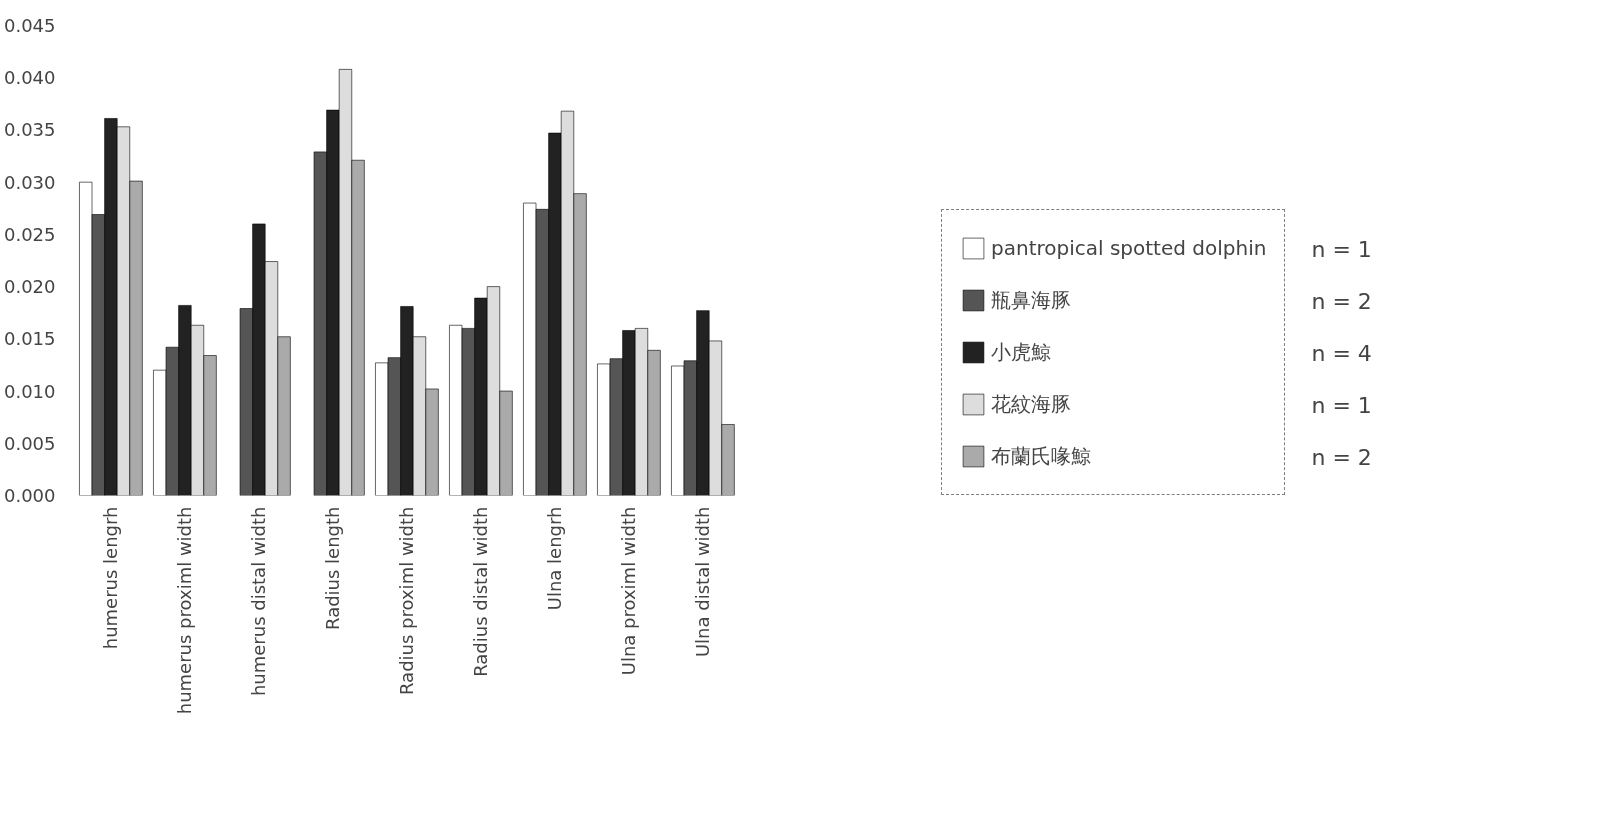 The width and height of the screenshot is (1613, 820). What do you see at coordinates (29, 443) in the screenshot?
I see `y-tick-label: 0.005` at bounding box center [29, 443].